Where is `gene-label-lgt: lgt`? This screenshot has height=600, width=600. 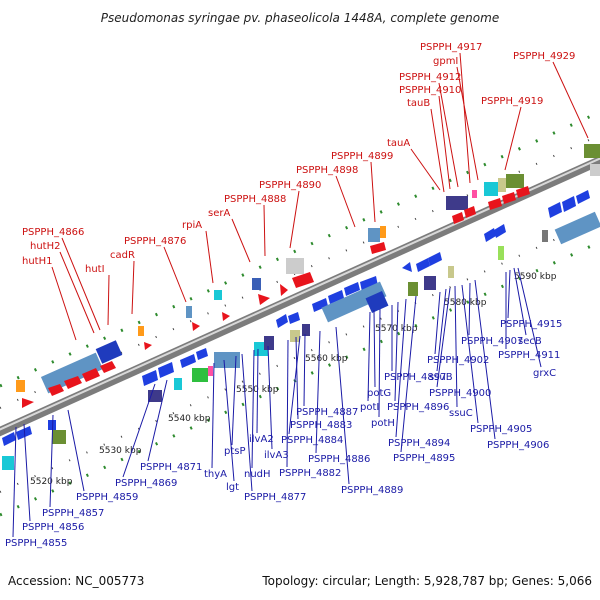
gene-label-lgt: lgt is located at coordinates (232, 487).